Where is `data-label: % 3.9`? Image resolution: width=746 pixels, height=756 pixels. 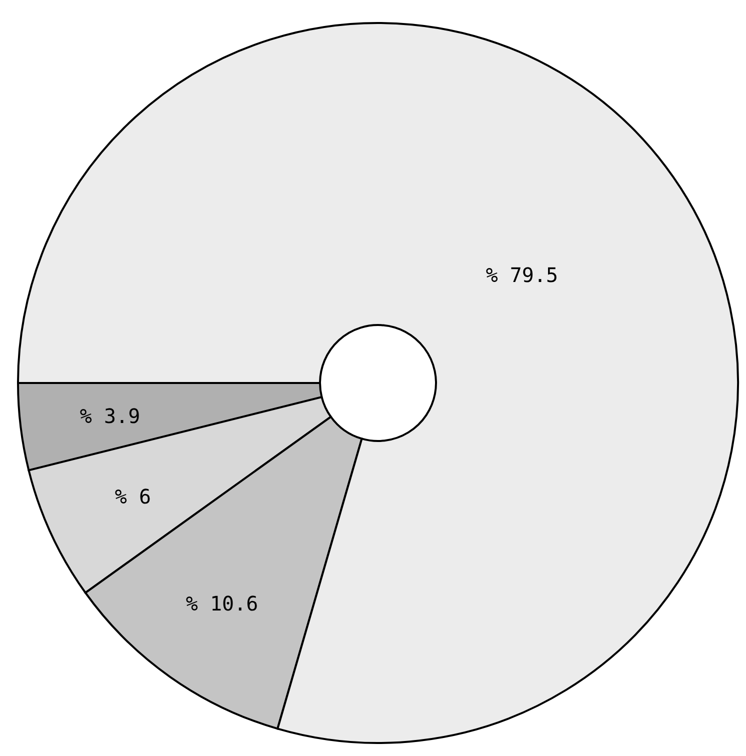
data-label: % 3.9 is located at coordinates (110, 416).